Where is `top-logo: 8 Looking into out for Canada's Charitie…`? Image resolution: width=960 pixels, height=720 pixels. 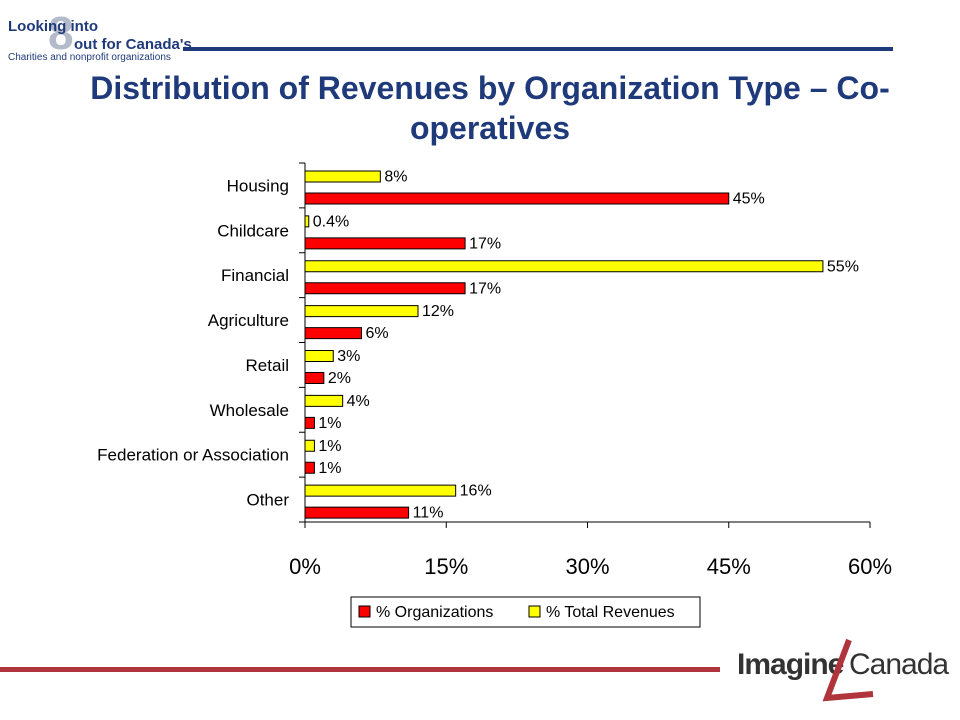
top-logo: 8 Looking into out for Canada's Charitie… is located at coordinates (99, 35).